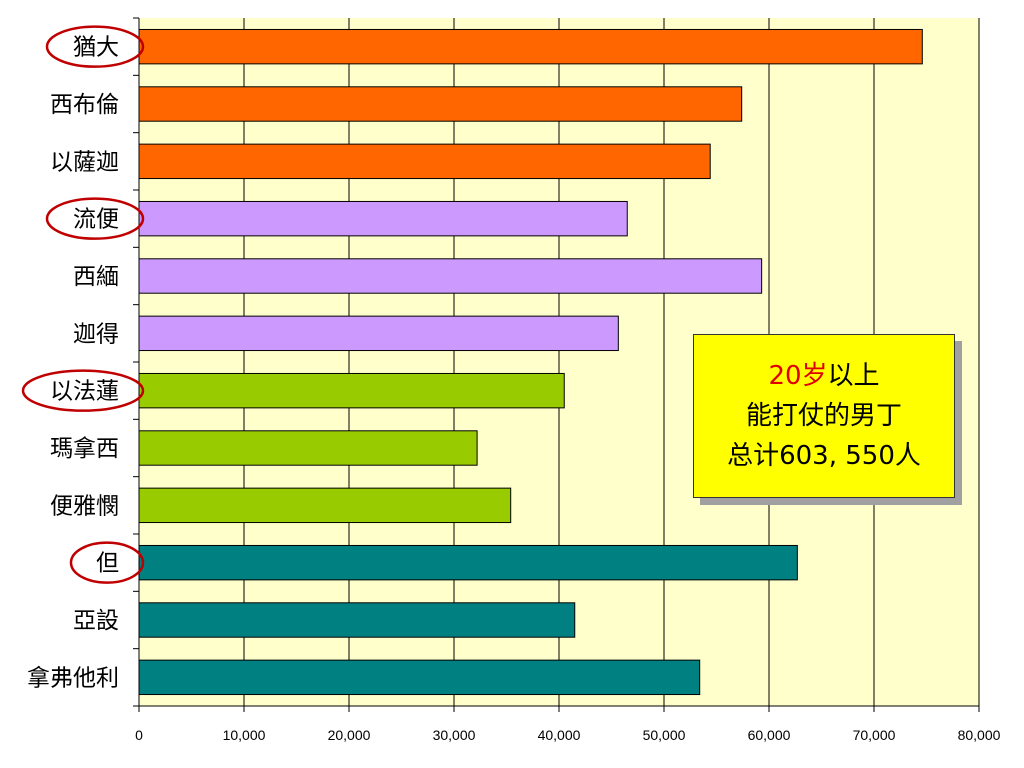 This screenshot has width=1024, height=768. Describe the element at coordinates (139, 735) in the screenshot. I see `x-tick-label: 0` at that location.